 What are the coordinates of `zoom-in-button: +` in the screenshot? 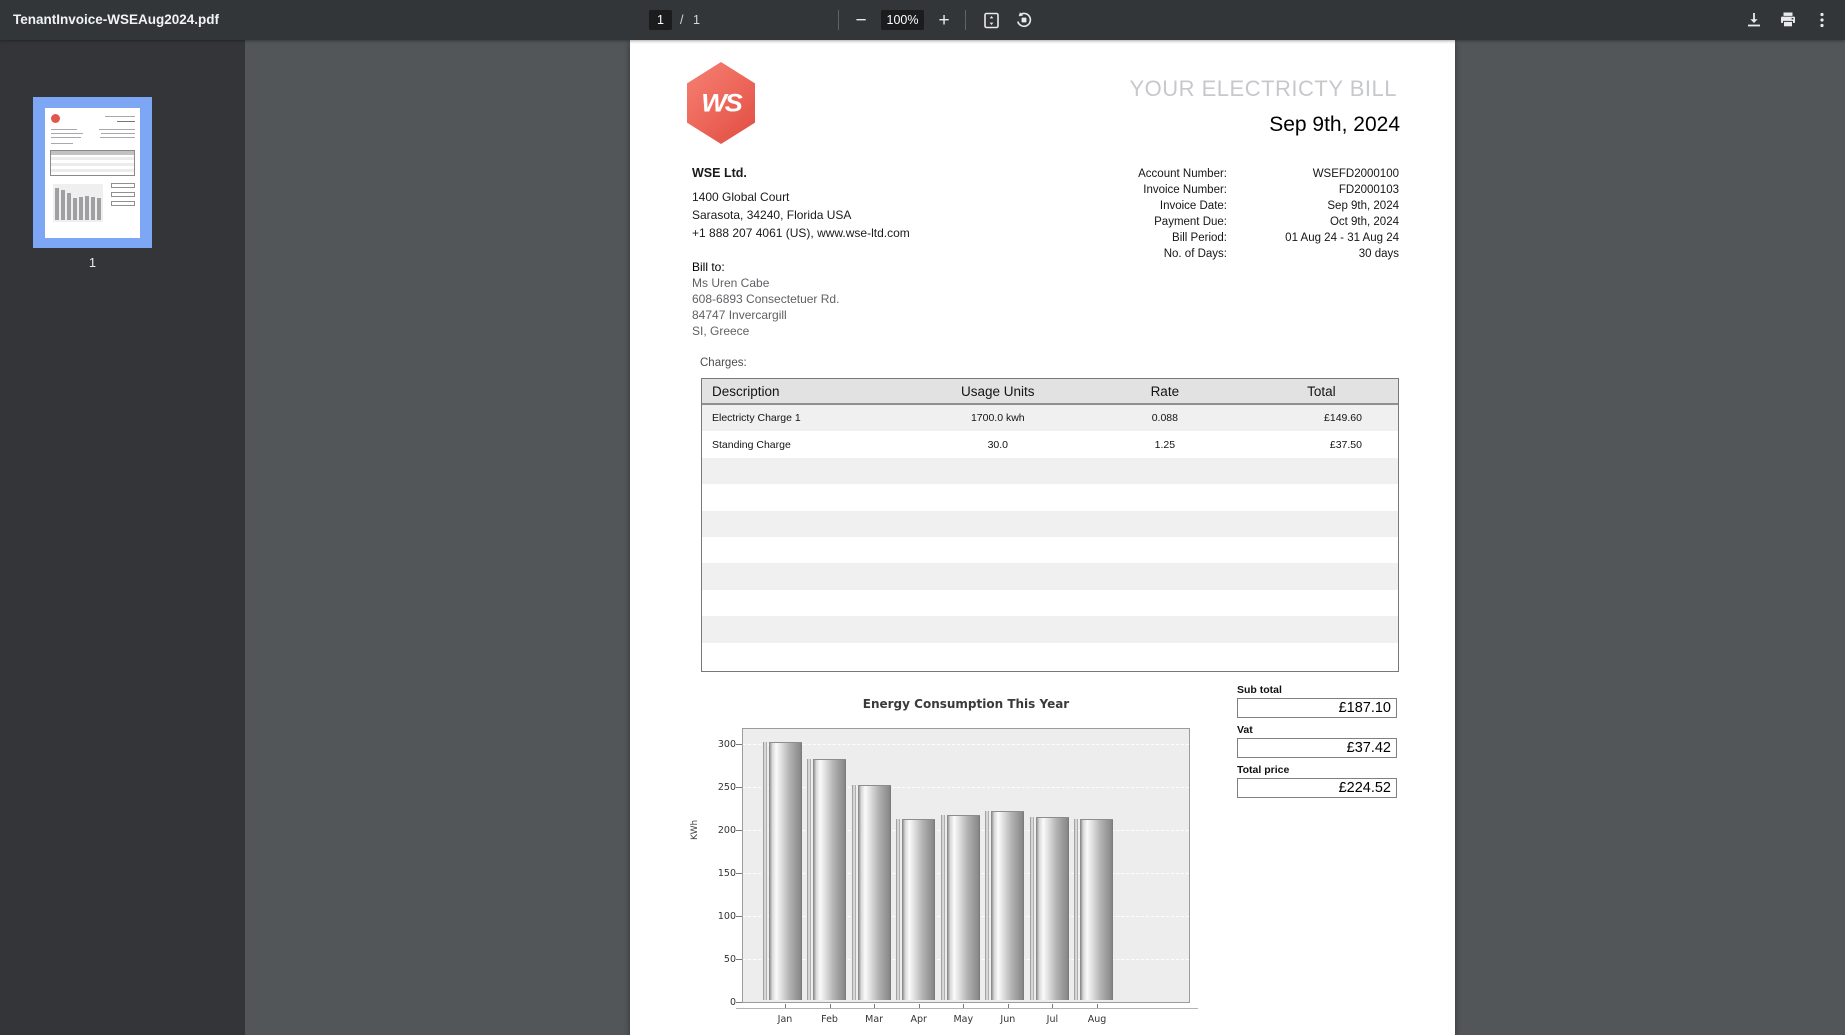 It's located at (944, 20).